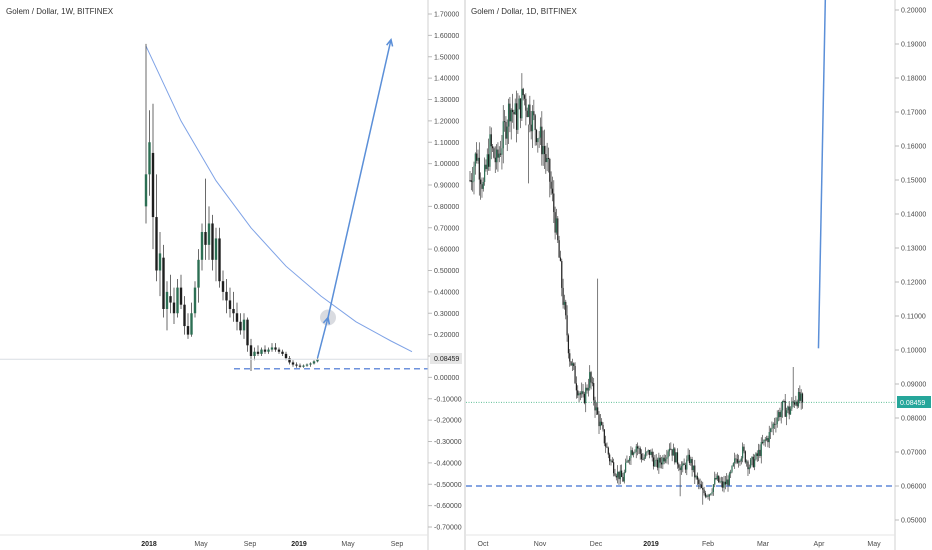  What do you see at coordinates (822, 174) in the screenshot?
I see `daily-projection-arrow` at bounding box center [822, 174].